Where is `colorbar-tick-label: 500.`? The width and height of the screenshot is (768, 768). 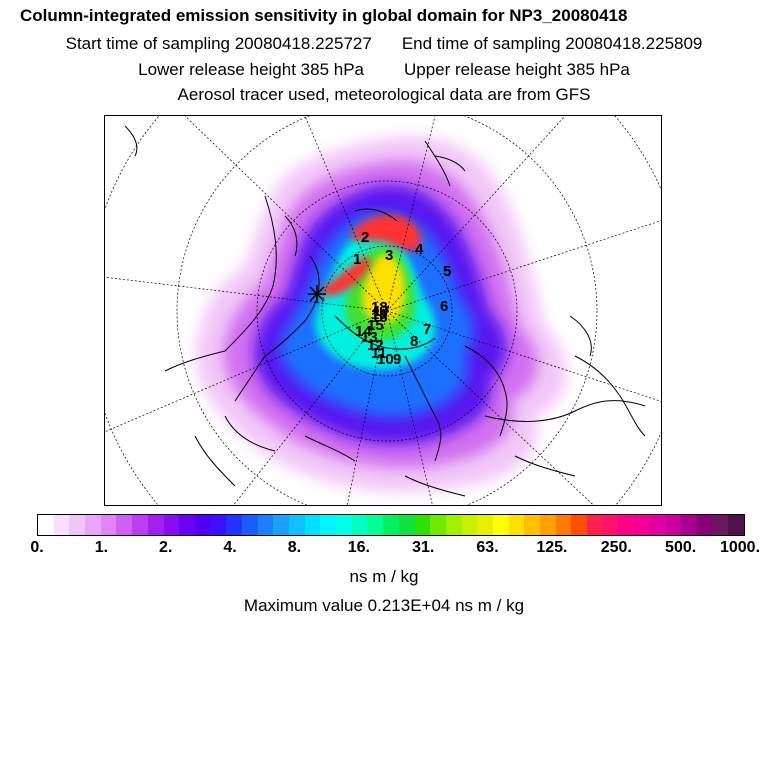 colorbar-tick-label: 500. is located at coordinates (681, 547).